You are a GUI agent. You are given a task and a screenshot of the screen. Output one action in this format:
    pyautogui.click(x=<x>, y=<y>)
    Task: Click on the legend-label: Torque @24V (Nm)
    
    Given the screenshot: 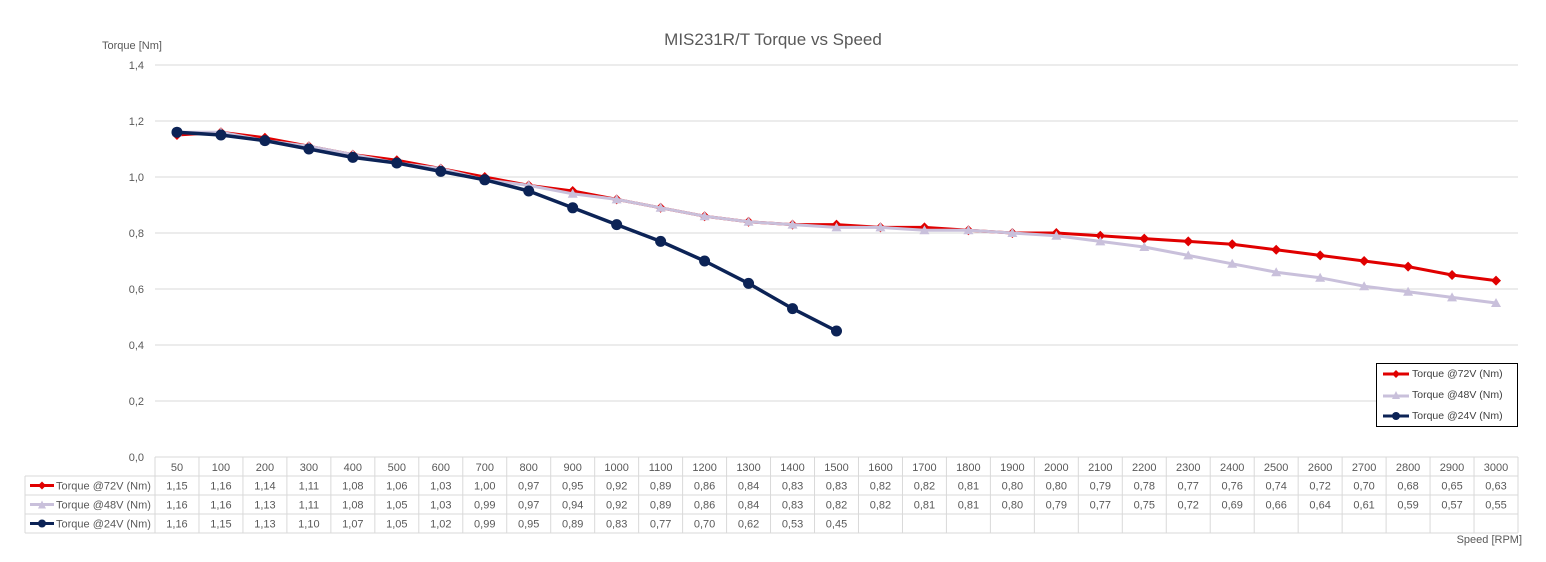 What is the action you would take?
    pyautogui.click(x=1457, y=416)
    